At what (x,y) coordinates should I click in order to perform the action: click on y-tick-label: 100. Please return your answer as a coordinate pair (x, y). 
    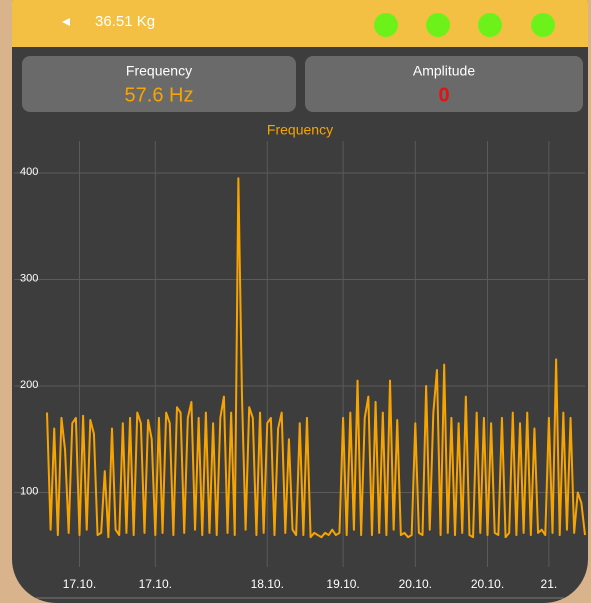
    Looking at the image, I should click on (29, 491).